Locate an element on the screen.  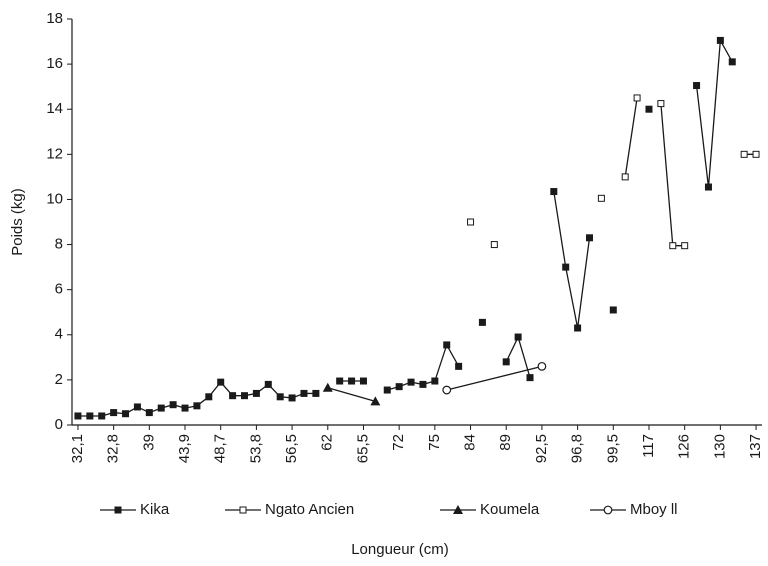
x-tick-label: 126 is located at coordinates (684, 446).